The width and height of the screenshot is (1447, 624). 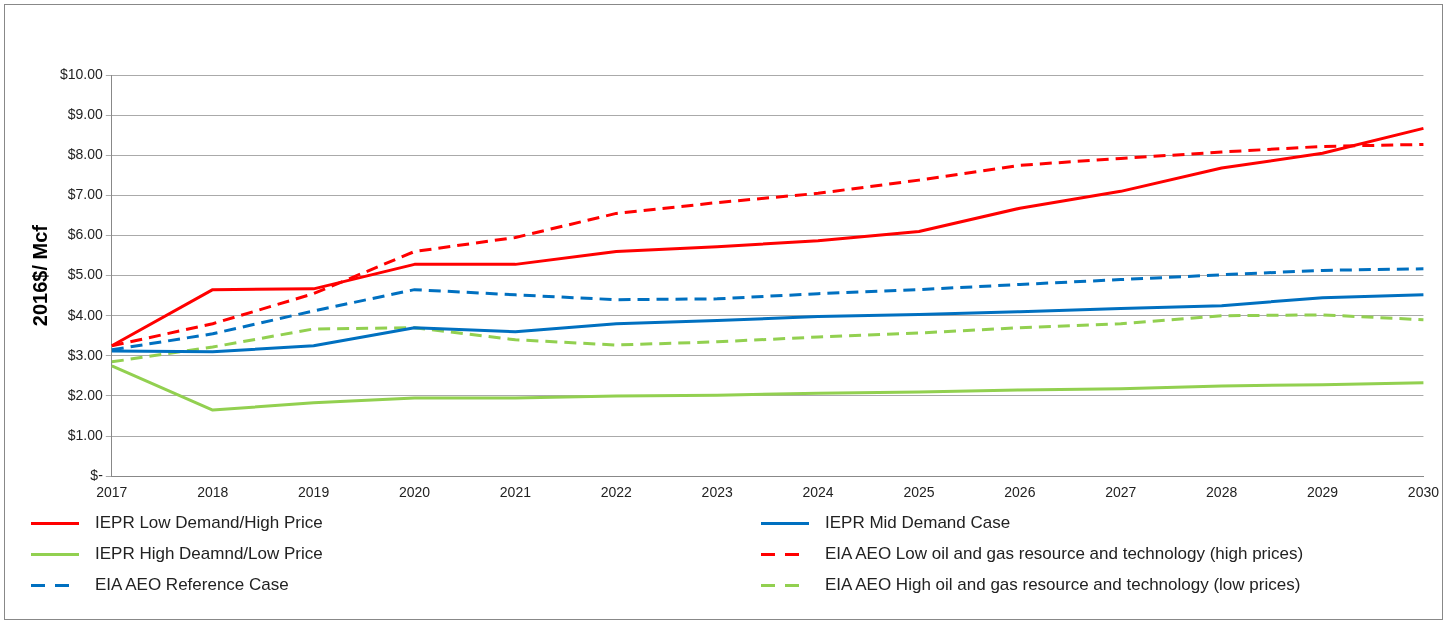 I want to click on x-tick-label: 2019, so click(x=314, y=492).